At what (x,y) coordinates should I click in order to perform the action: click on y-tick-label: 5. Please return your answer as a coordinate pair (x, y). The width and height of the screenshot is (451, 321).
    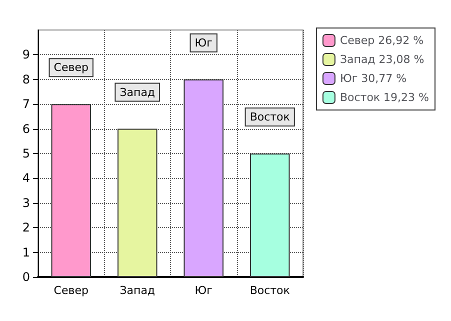
    Looking at the image, I should click on (26, 153).